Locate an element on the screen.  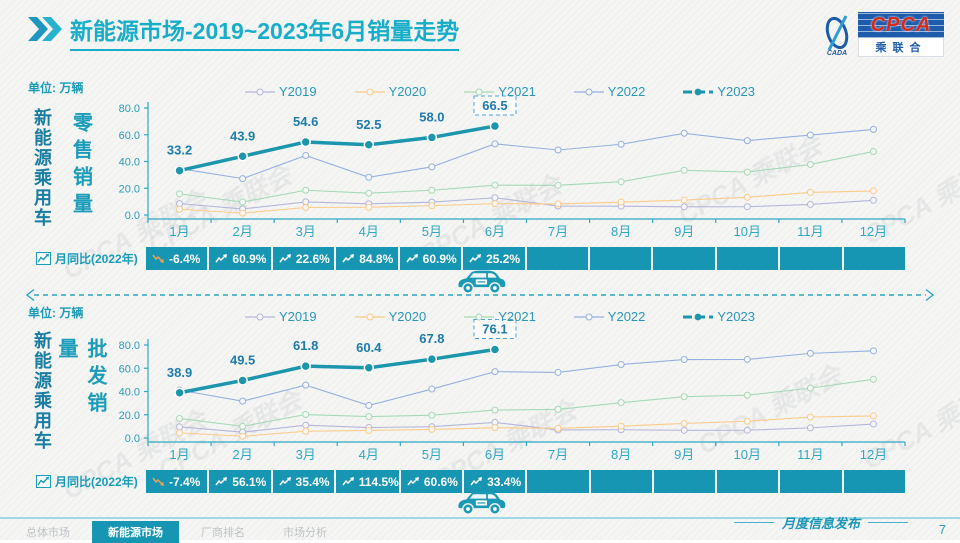
svg-text: CADA is located at coordinates (837, 53).